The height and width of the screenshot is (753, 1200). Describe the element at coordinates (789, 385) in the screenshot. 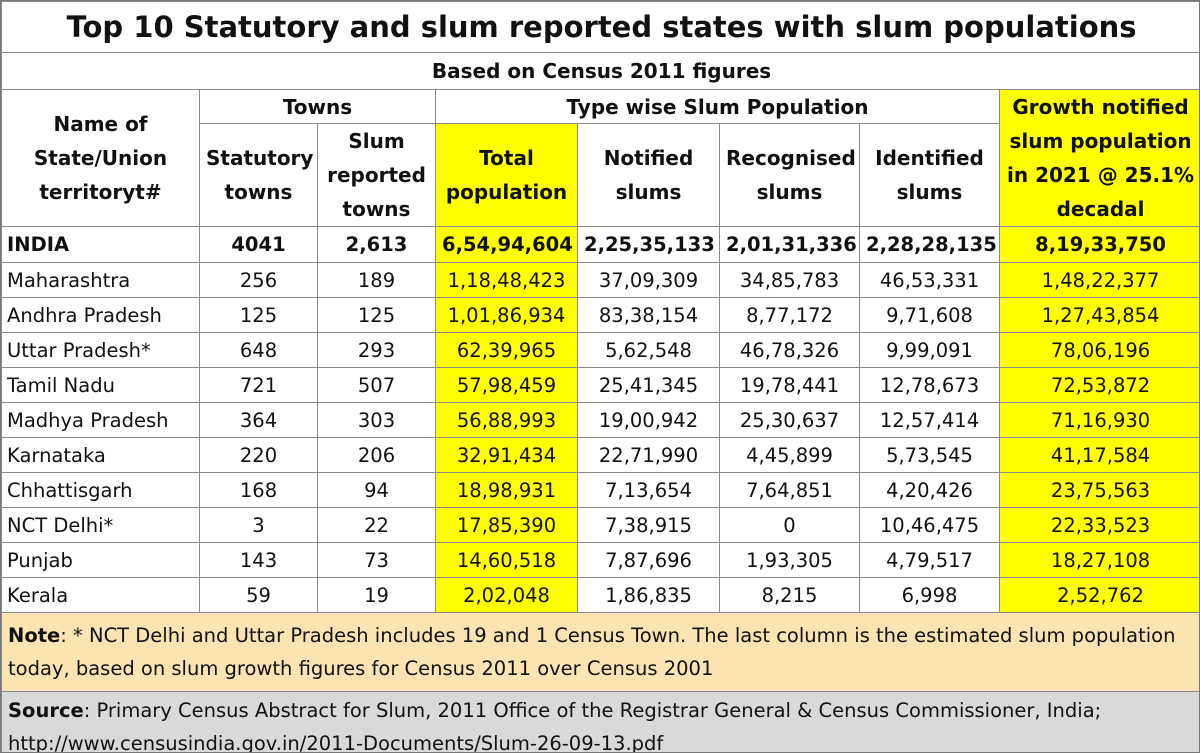

I see `recognised-slums-cell: 19,78,441` at that location.